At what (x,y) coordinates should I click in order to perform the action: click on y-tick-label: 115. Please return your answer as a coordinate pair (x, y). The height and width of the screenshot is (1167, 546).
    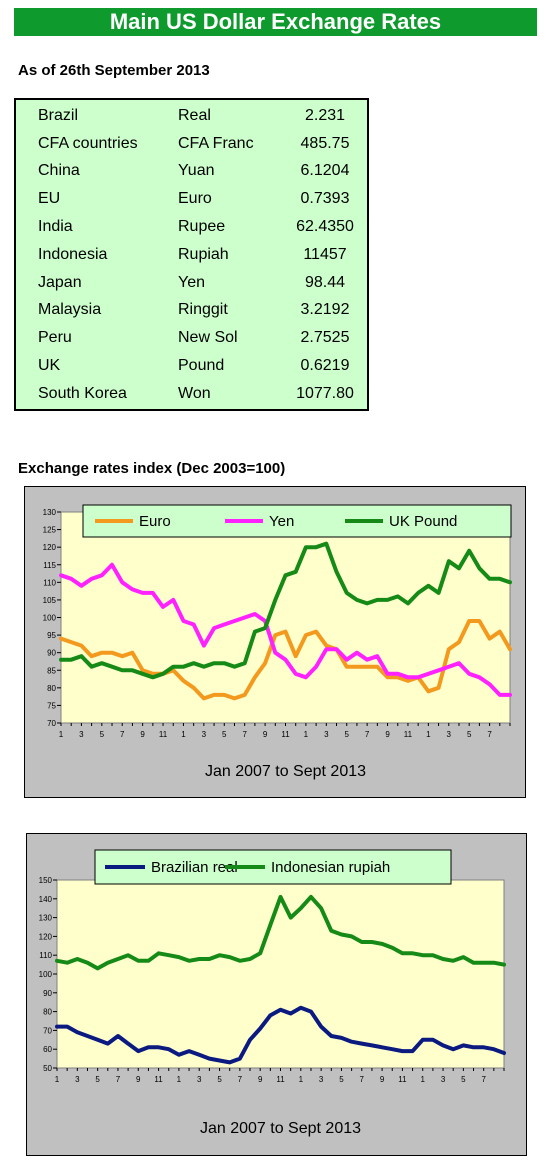
    Looking at the image, I should click on (49, 565).